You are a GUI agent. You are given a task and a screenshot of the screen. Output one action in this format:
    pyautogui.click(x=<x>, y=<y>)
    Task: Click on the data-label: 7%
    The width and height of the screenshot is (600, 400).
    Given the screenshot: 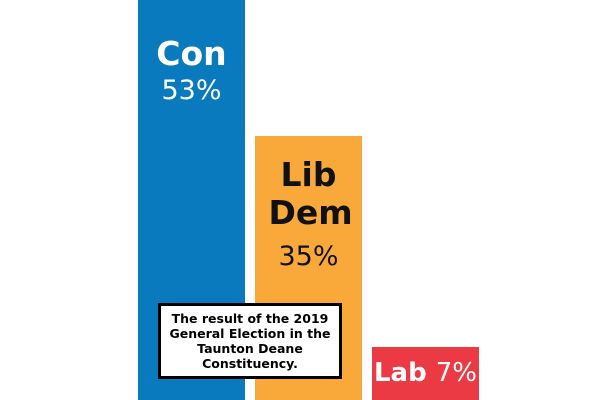 What is the action you would take?
    pyautogui.click(x=456, y=373)
    